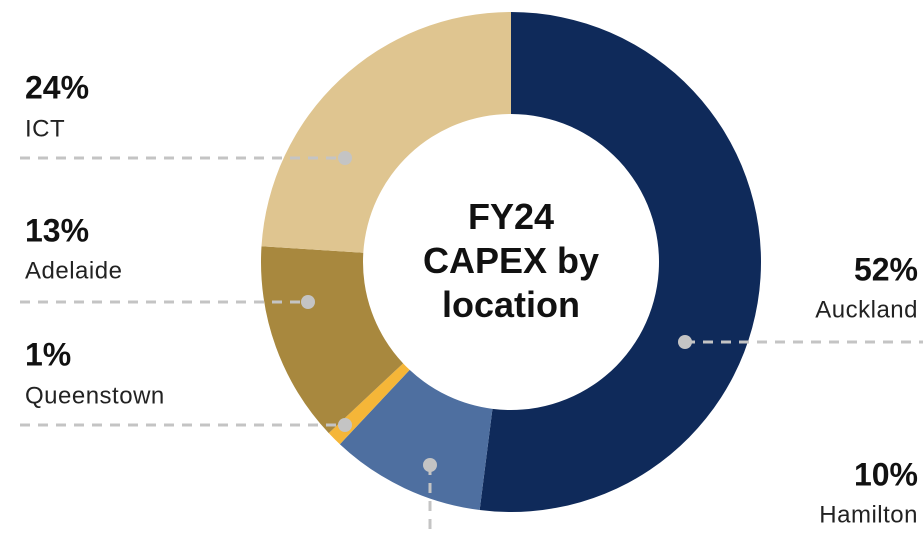 Image resolution: width=923 pixels, height=534 pixels. Describe the element at coordinates (57, 230) in the screenshot. I see `value-label: 13%` at that location.